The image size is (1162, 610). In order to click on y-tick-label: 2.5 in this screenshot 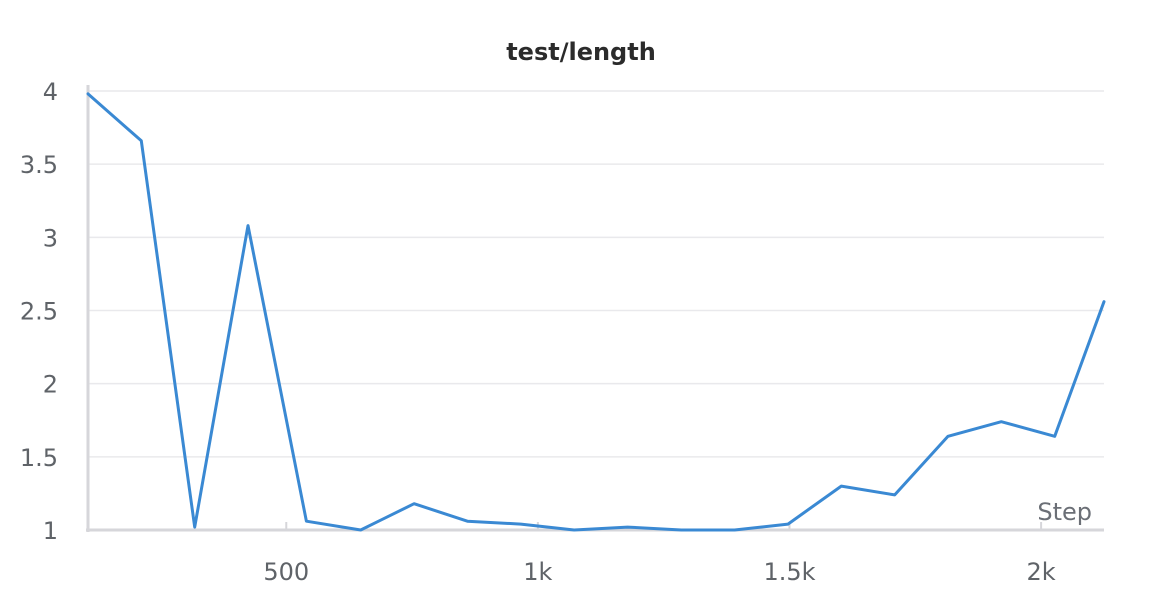, I will do `click(39, 312)`.